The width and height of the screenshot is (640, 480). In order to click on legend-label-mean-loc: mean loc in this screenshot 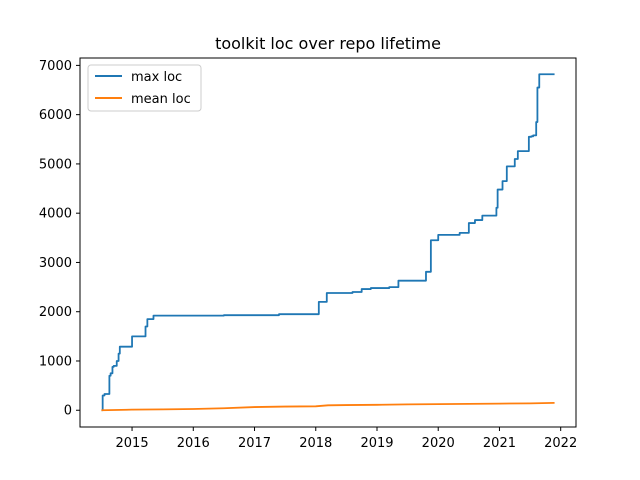, I will do `click(161, 99)`.